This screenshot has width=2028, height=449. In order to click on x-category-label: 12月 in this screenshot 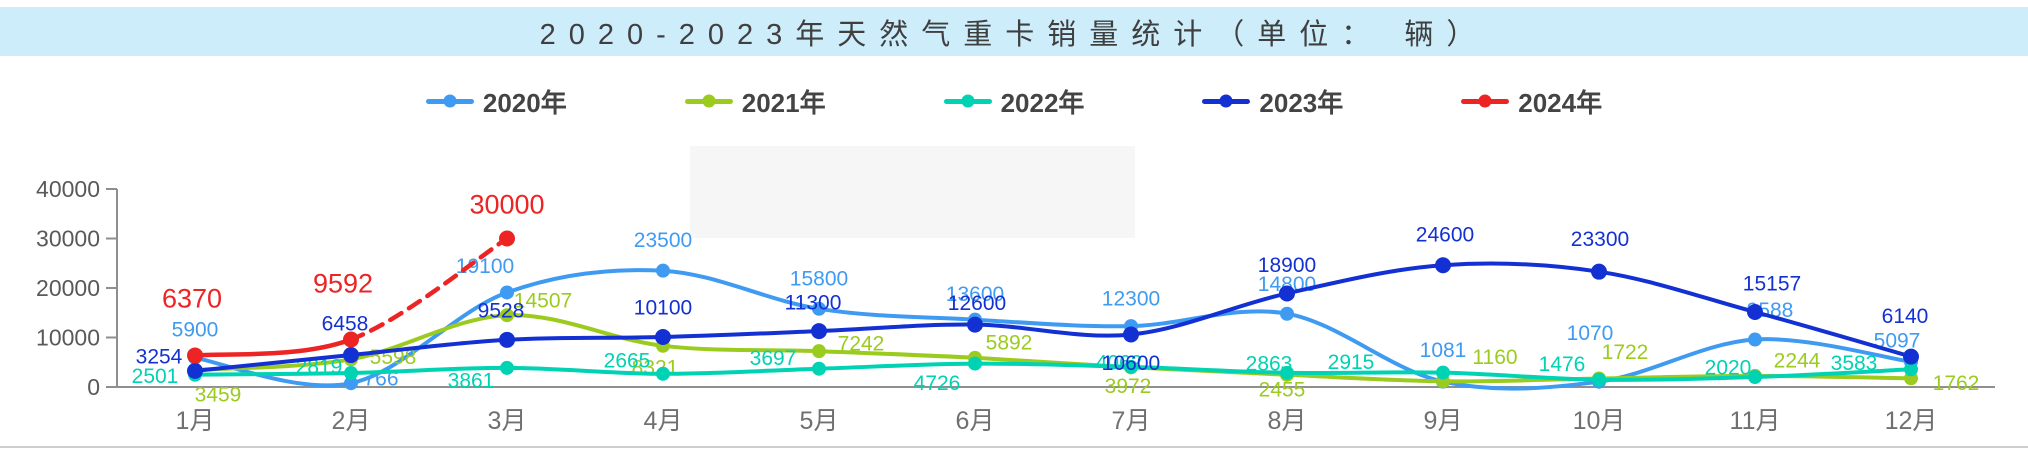, I will do `click(1911, 421)`.